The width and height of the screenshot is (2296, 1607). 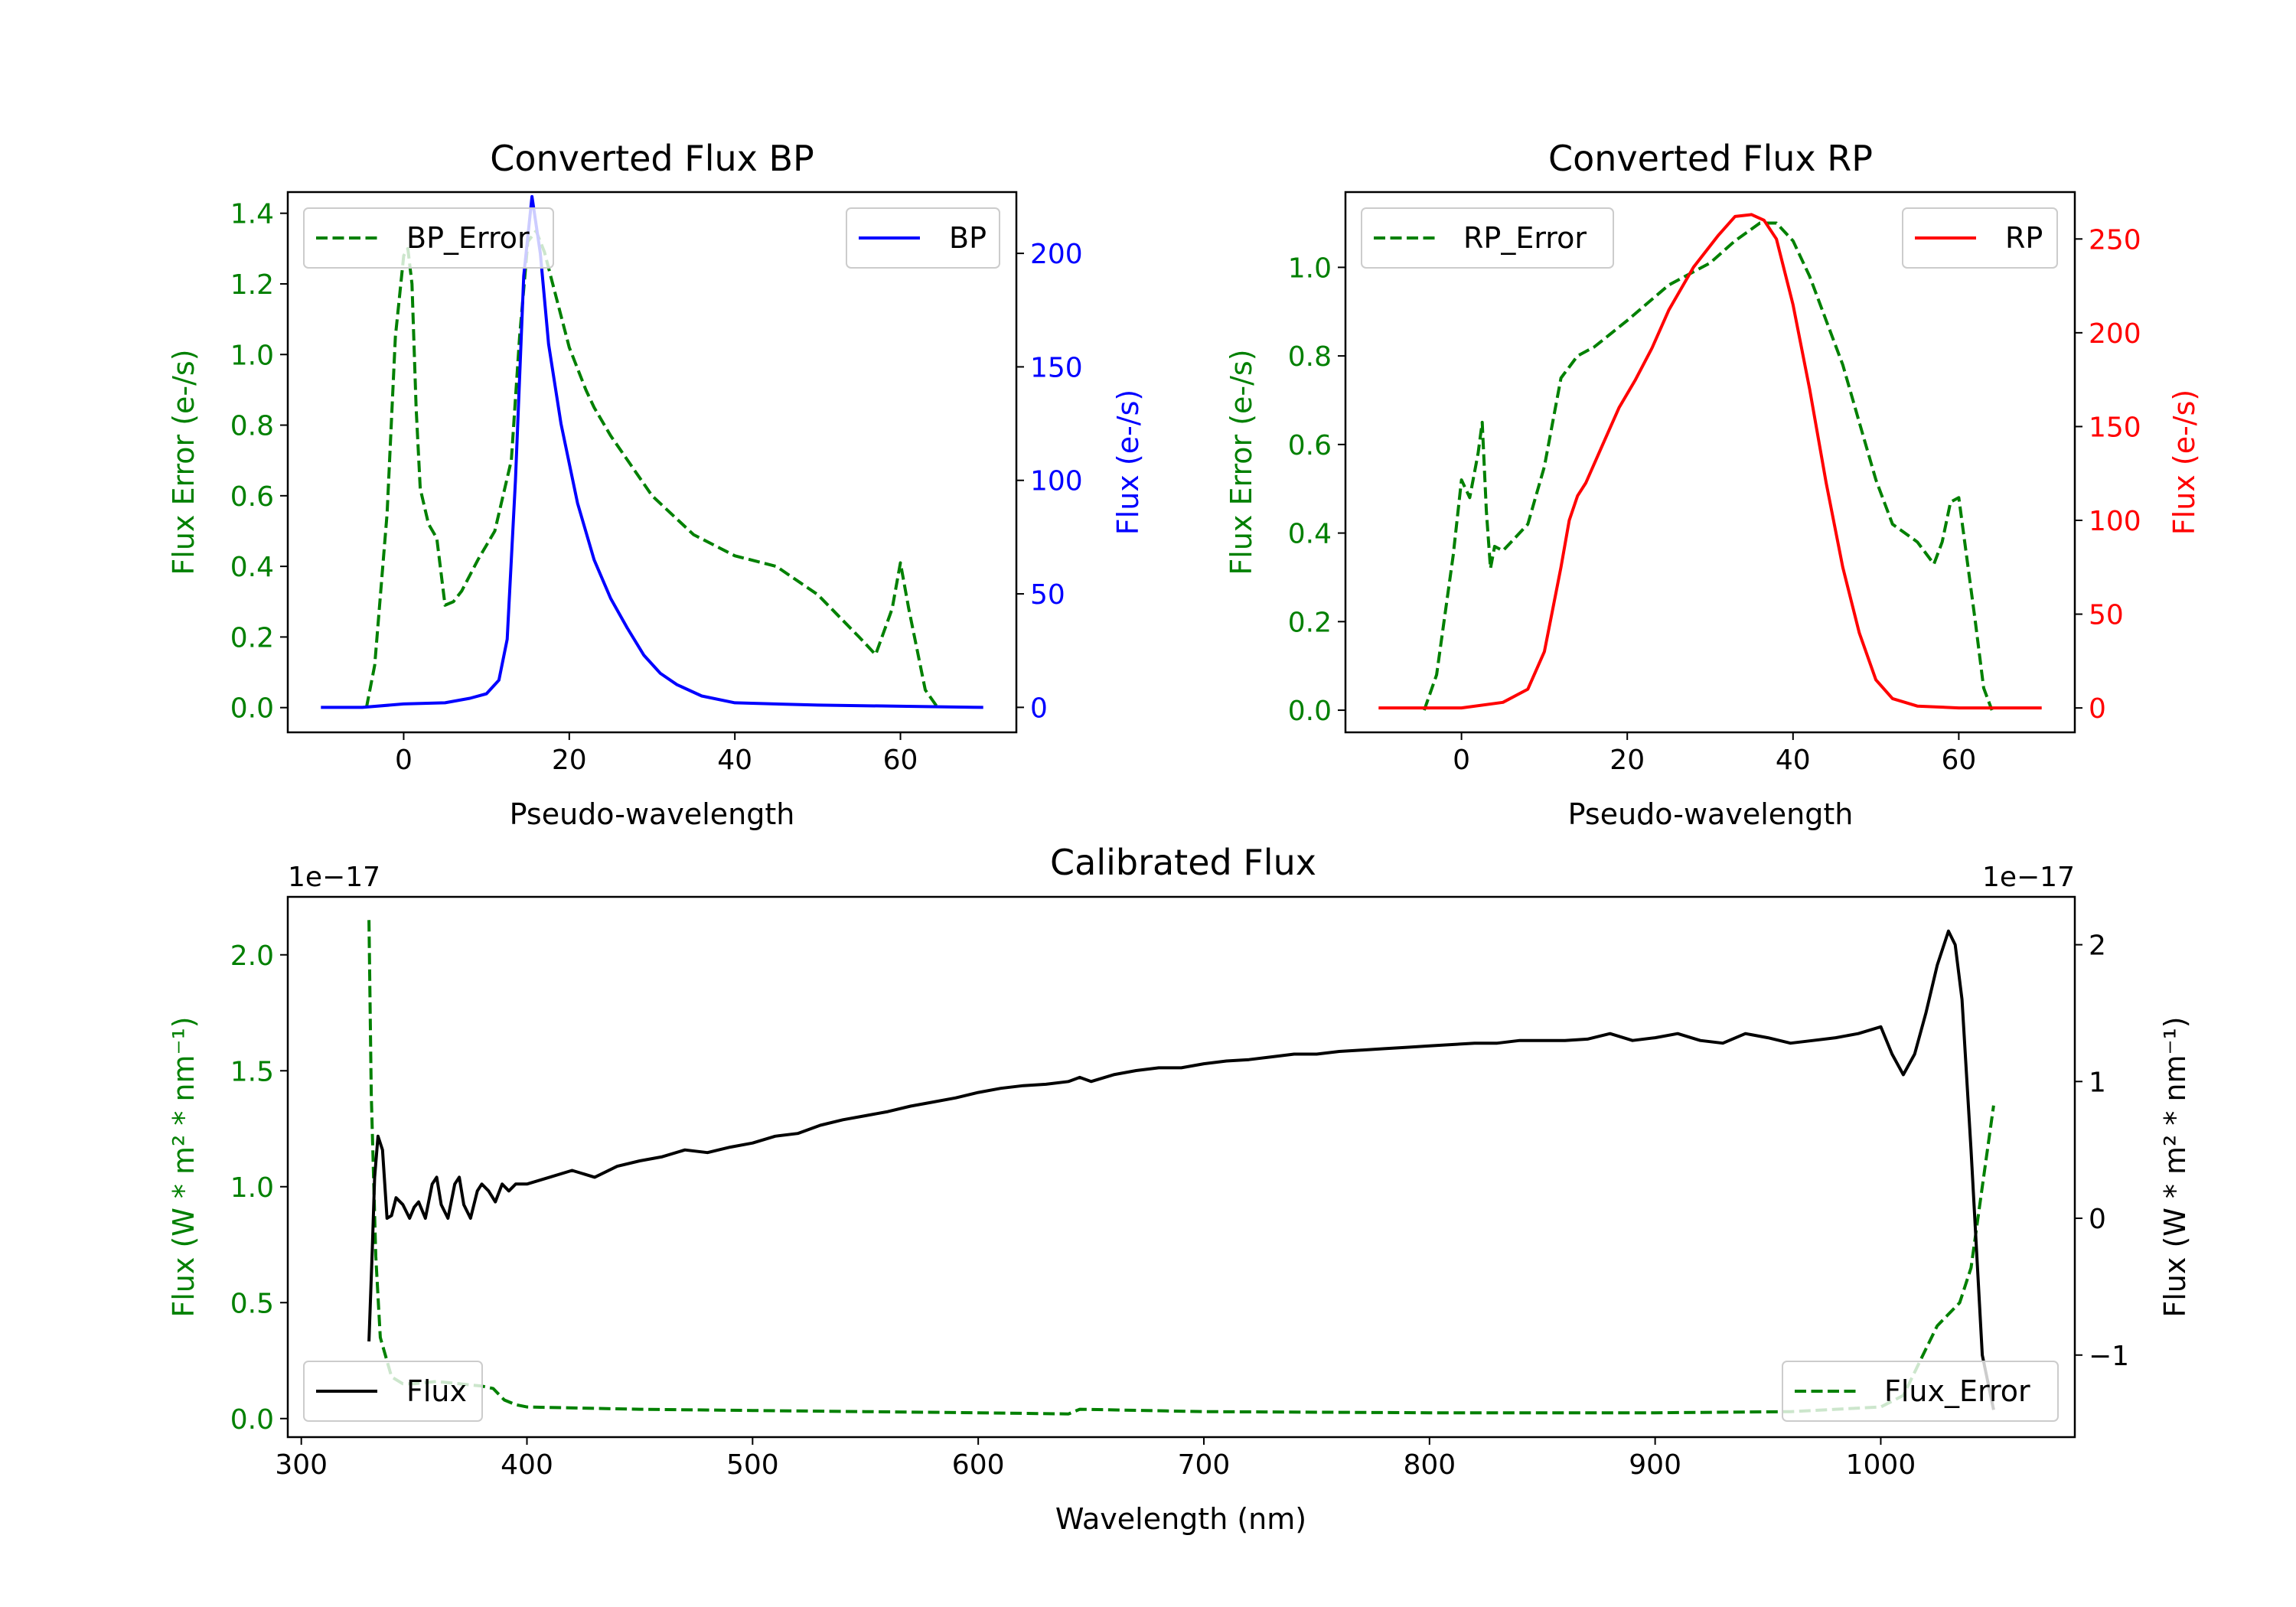 What do you see at coordinates (1525, 238) in the screenshot?
I see `rp-legend-left-label: RP_Error` at bounding box center [1525, 238].